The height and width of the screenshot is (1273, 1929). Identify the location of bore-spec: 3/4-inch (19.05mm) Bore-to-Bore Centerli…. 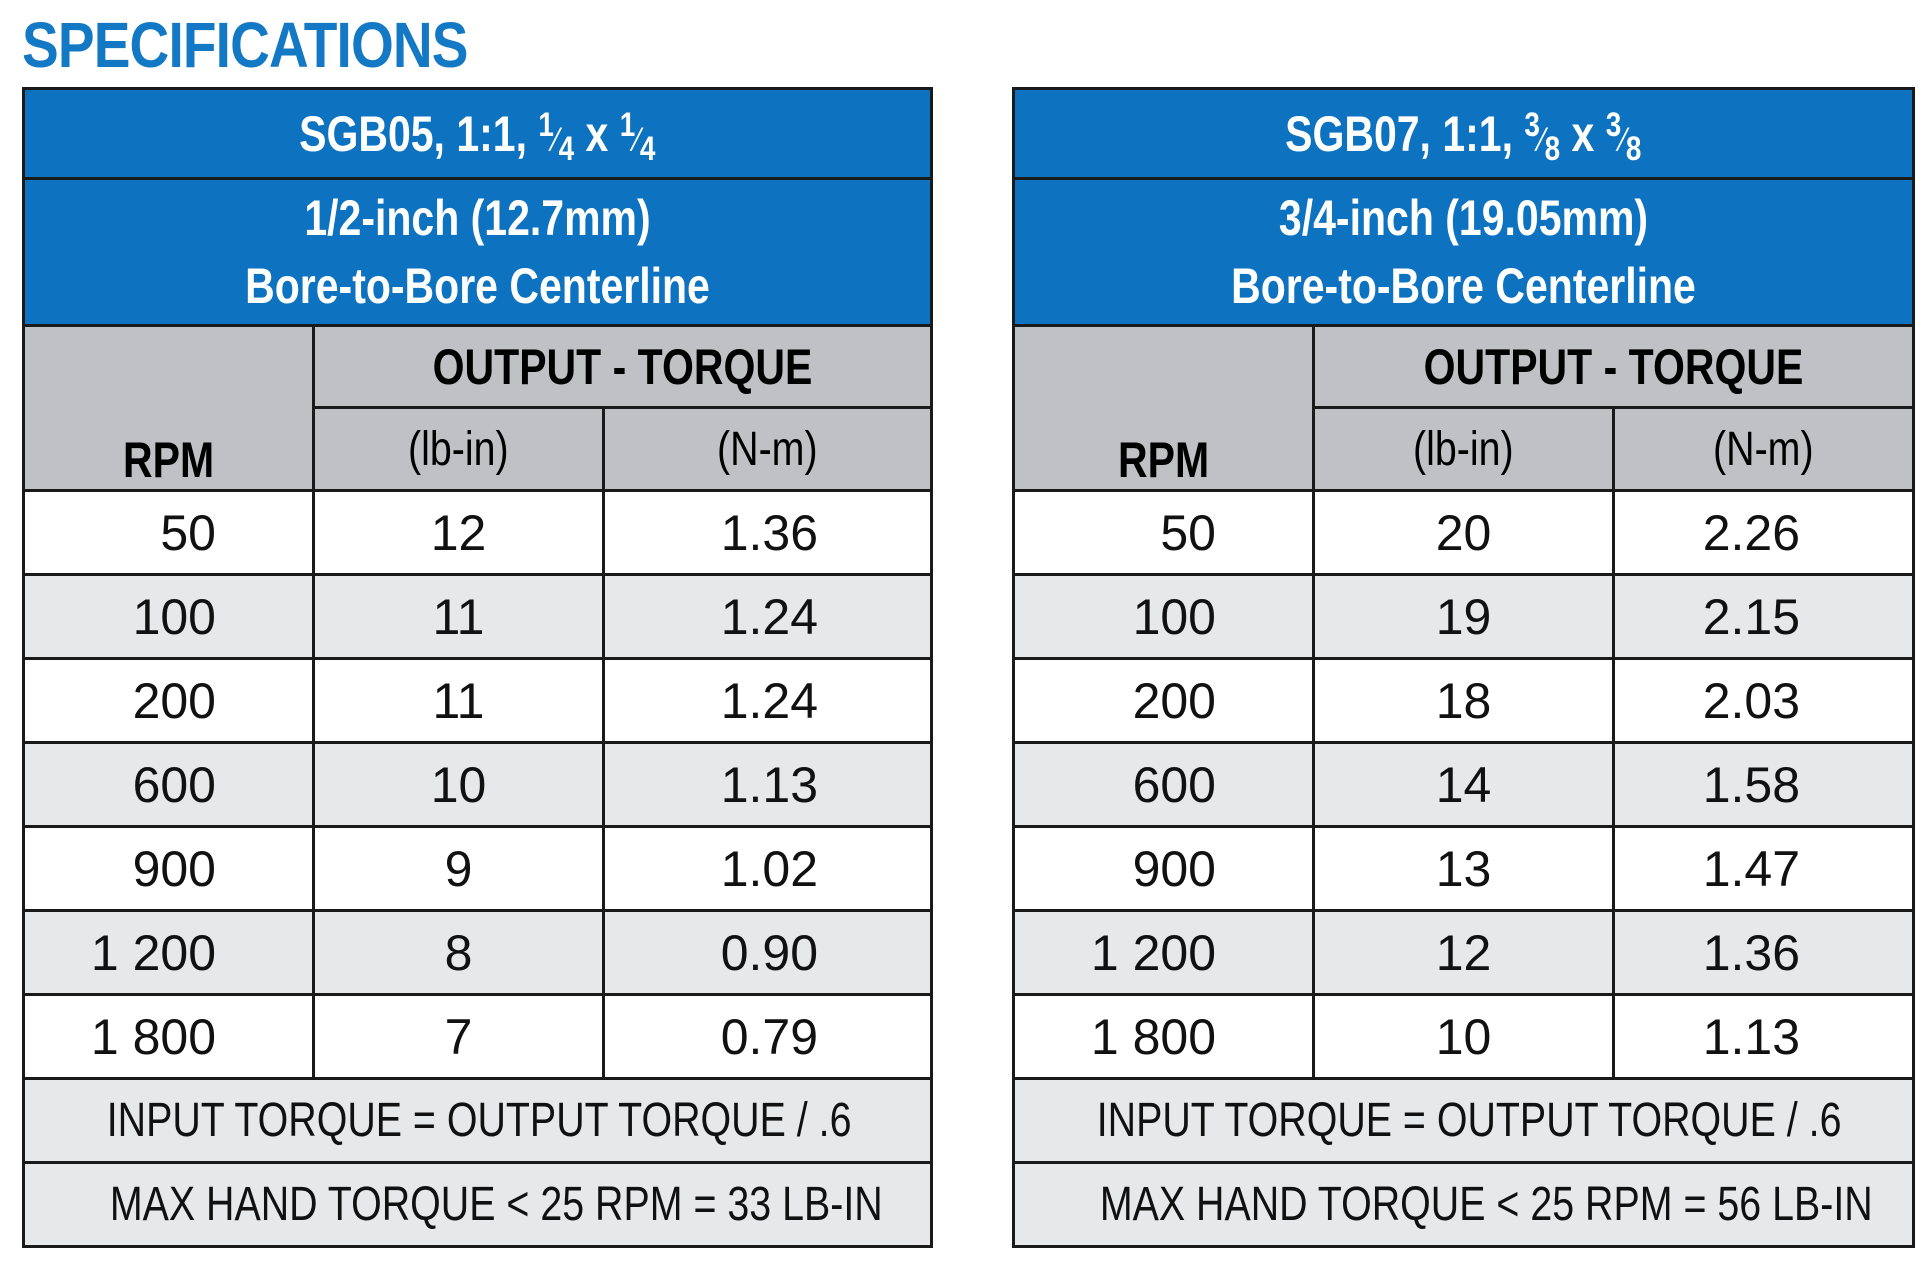
(1463, 252).